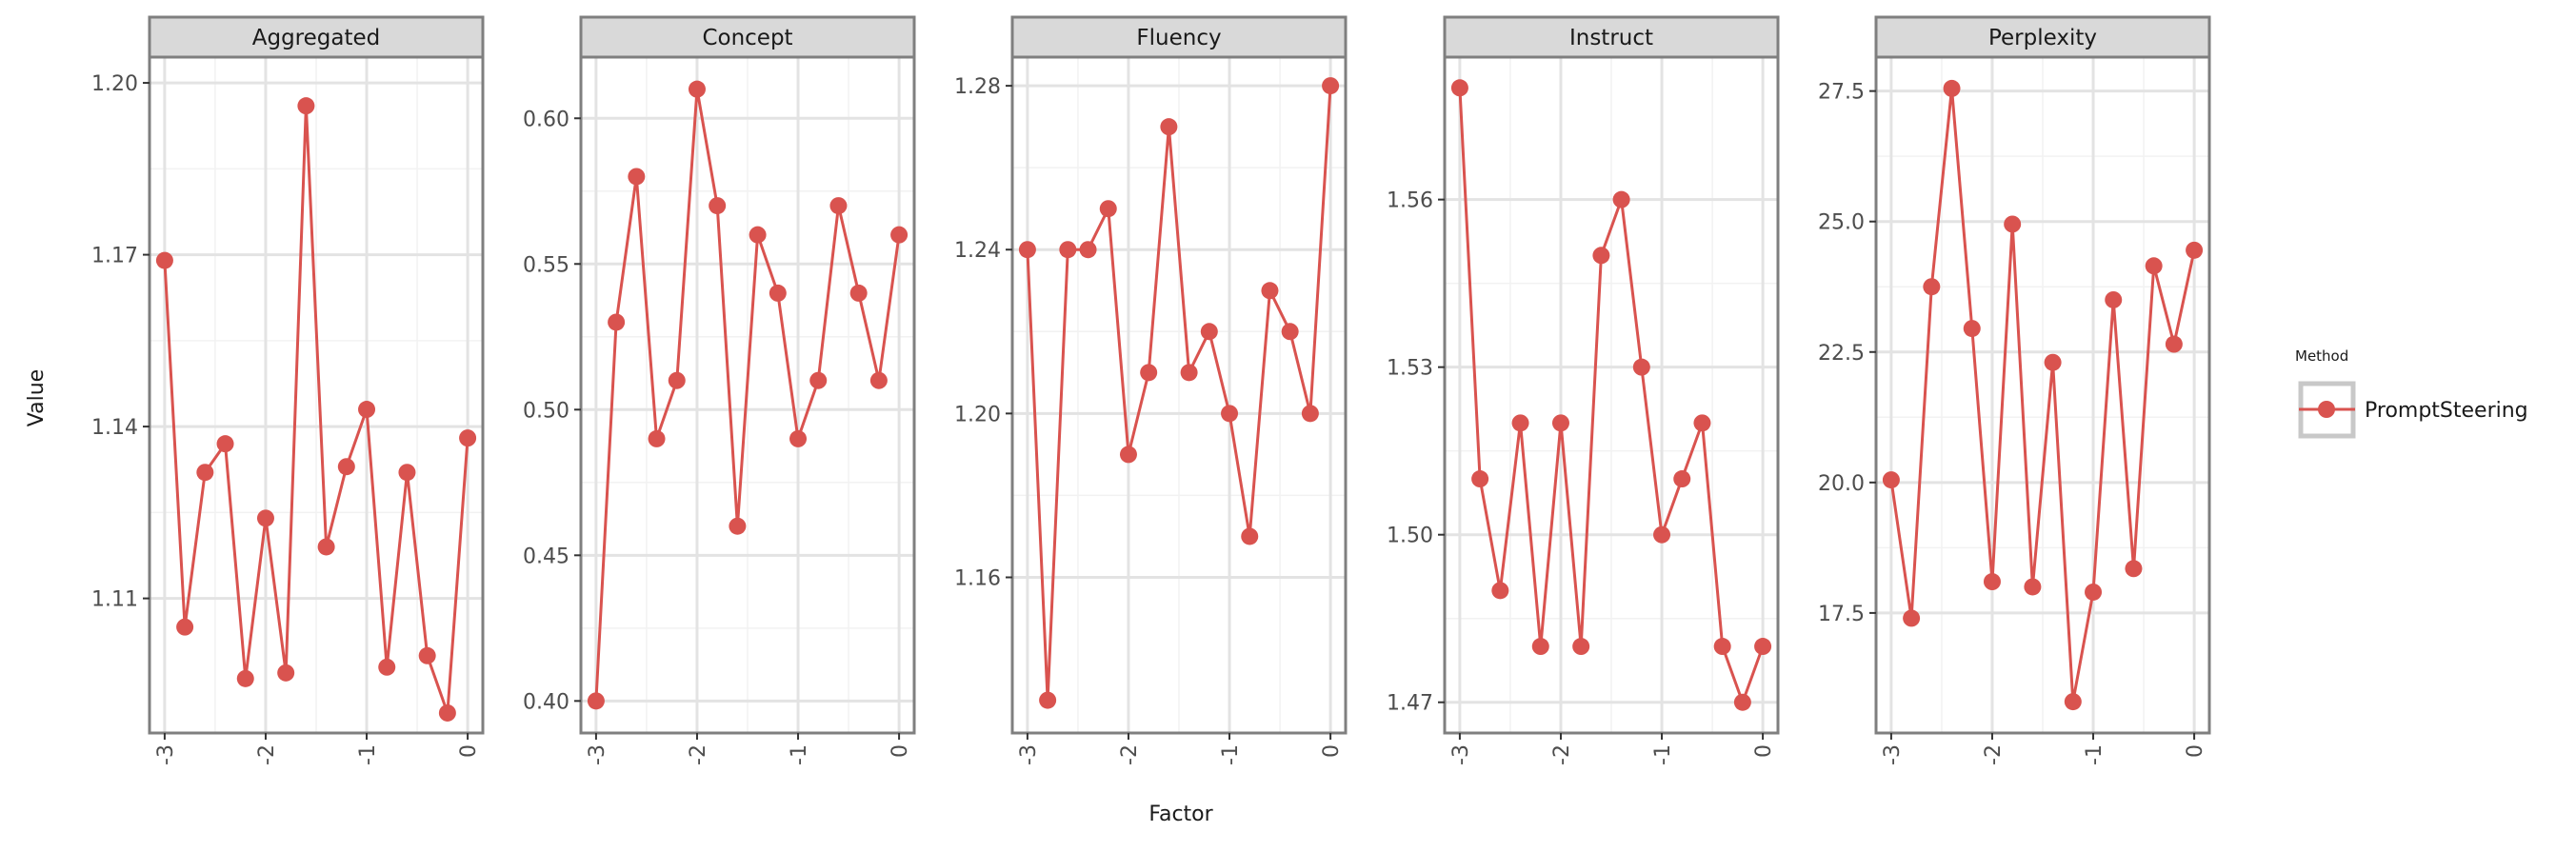 This screenshot has width=2576, height=852. I want to click on facet-panel: Perplexity 17.5 20.0 22.5 25.0 27.5 -3 -2 -1 0, so click(2015, 390).